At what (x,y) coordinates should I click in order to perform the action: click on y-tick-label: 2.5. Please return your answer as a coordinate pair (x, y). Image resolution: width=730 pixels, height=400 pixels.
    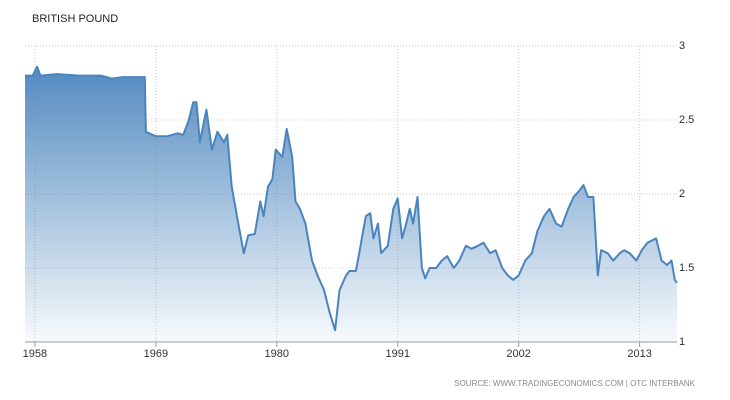
    Looking at the image, I should click on (686, 120).